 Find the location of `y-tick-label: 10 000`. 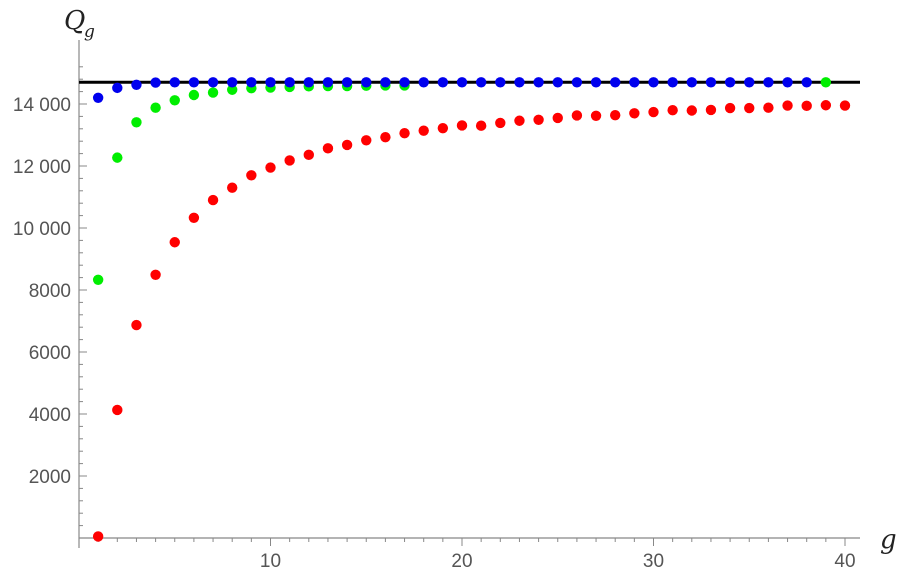

y-tick-label: 10 000 is located at coordinates (42, 229).